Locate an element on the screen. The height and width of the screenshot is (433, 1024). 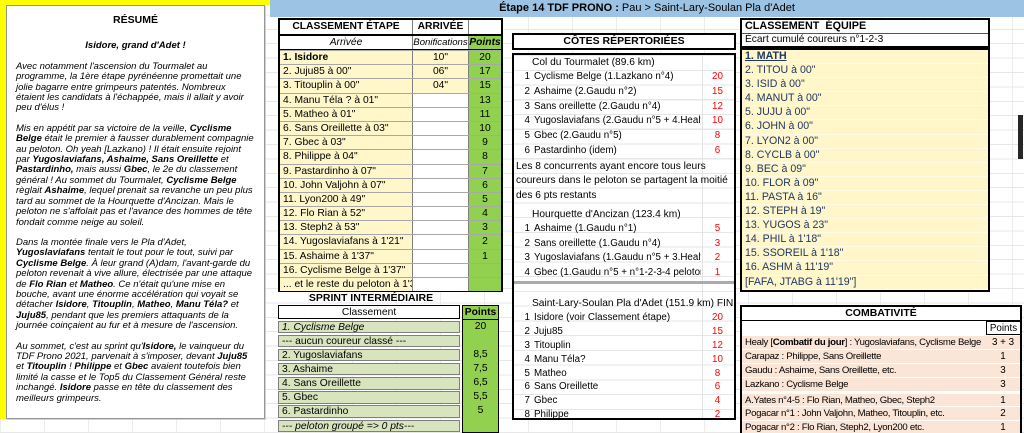
etape-row: 14. Yugoslaviafans à 1'21" 2 is located at coordinates (390, 241).